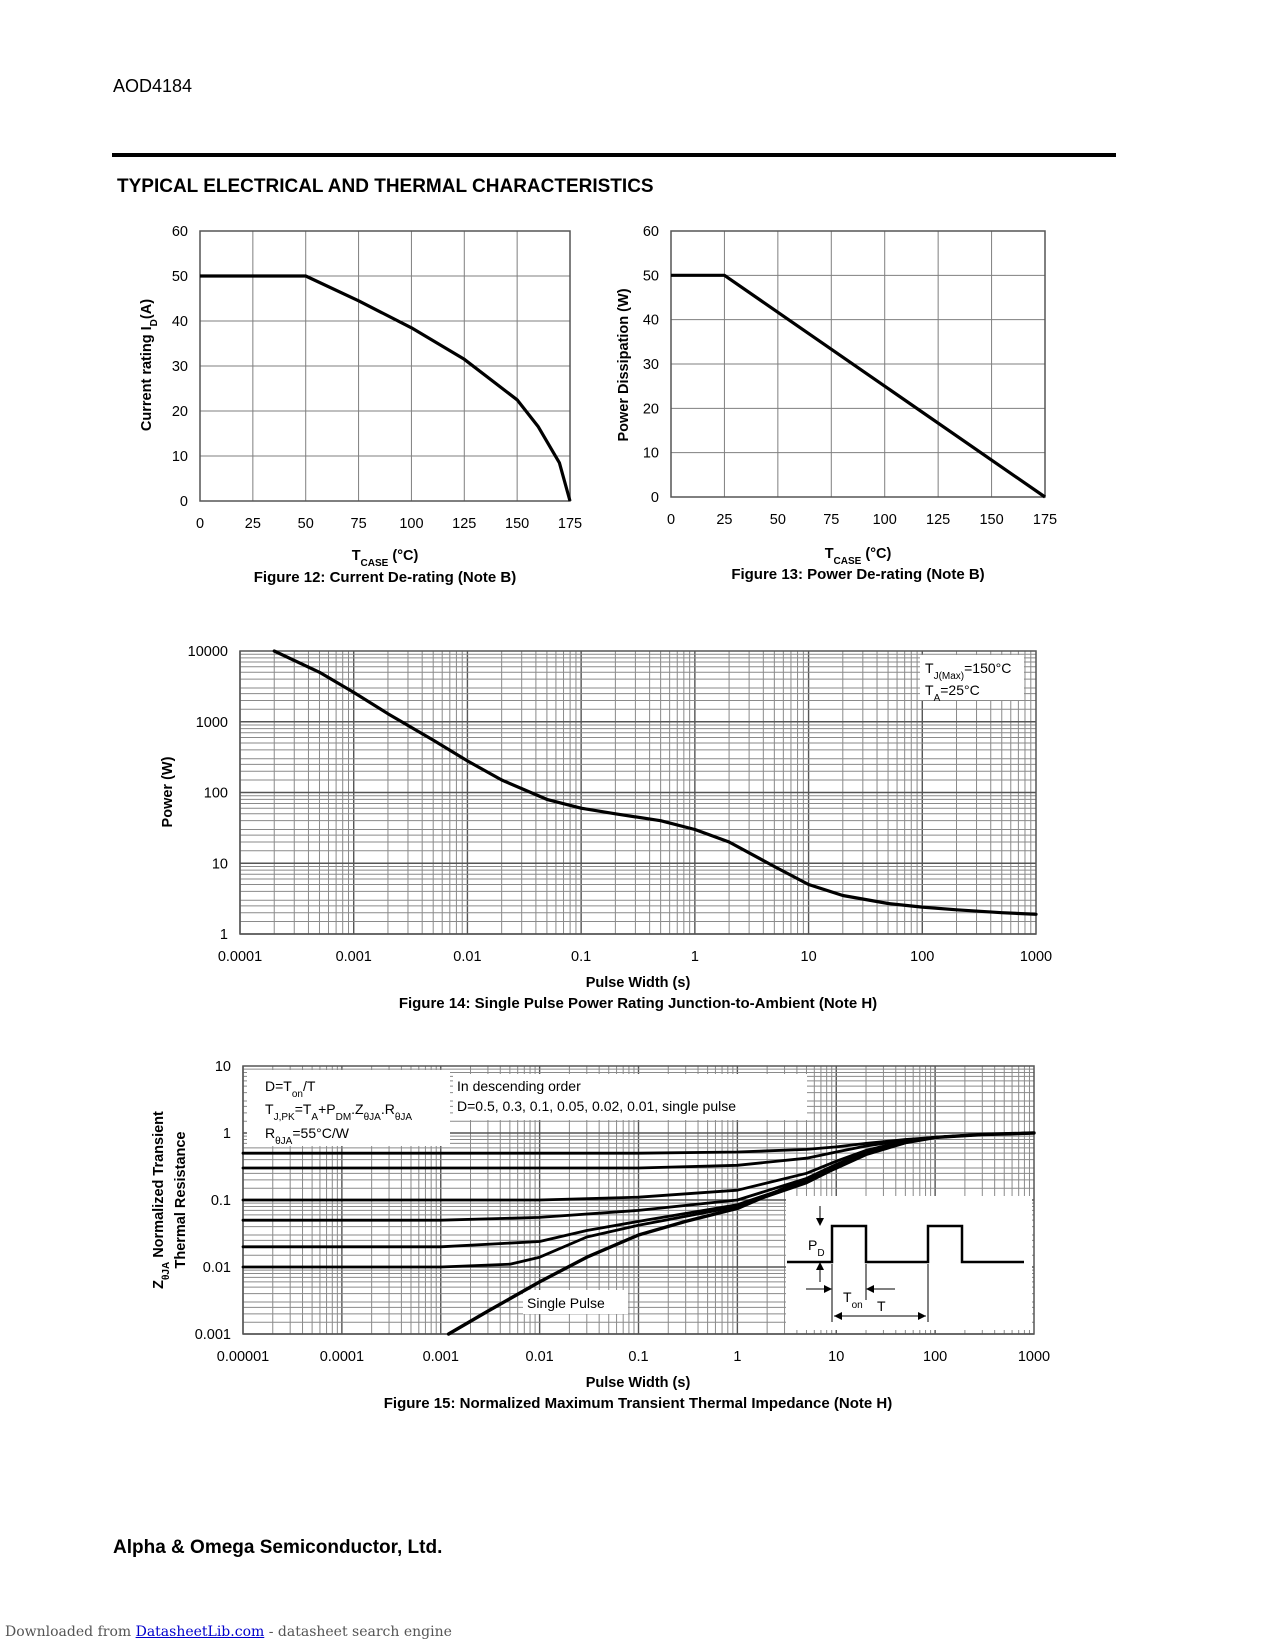 The width and height of the screenshot is (1275, 1650). Describe the element at coordinates (278, 1547) in the screenshot. I see `company-name: Alpha & Omega Semiconductor, Ltd.` at that location.